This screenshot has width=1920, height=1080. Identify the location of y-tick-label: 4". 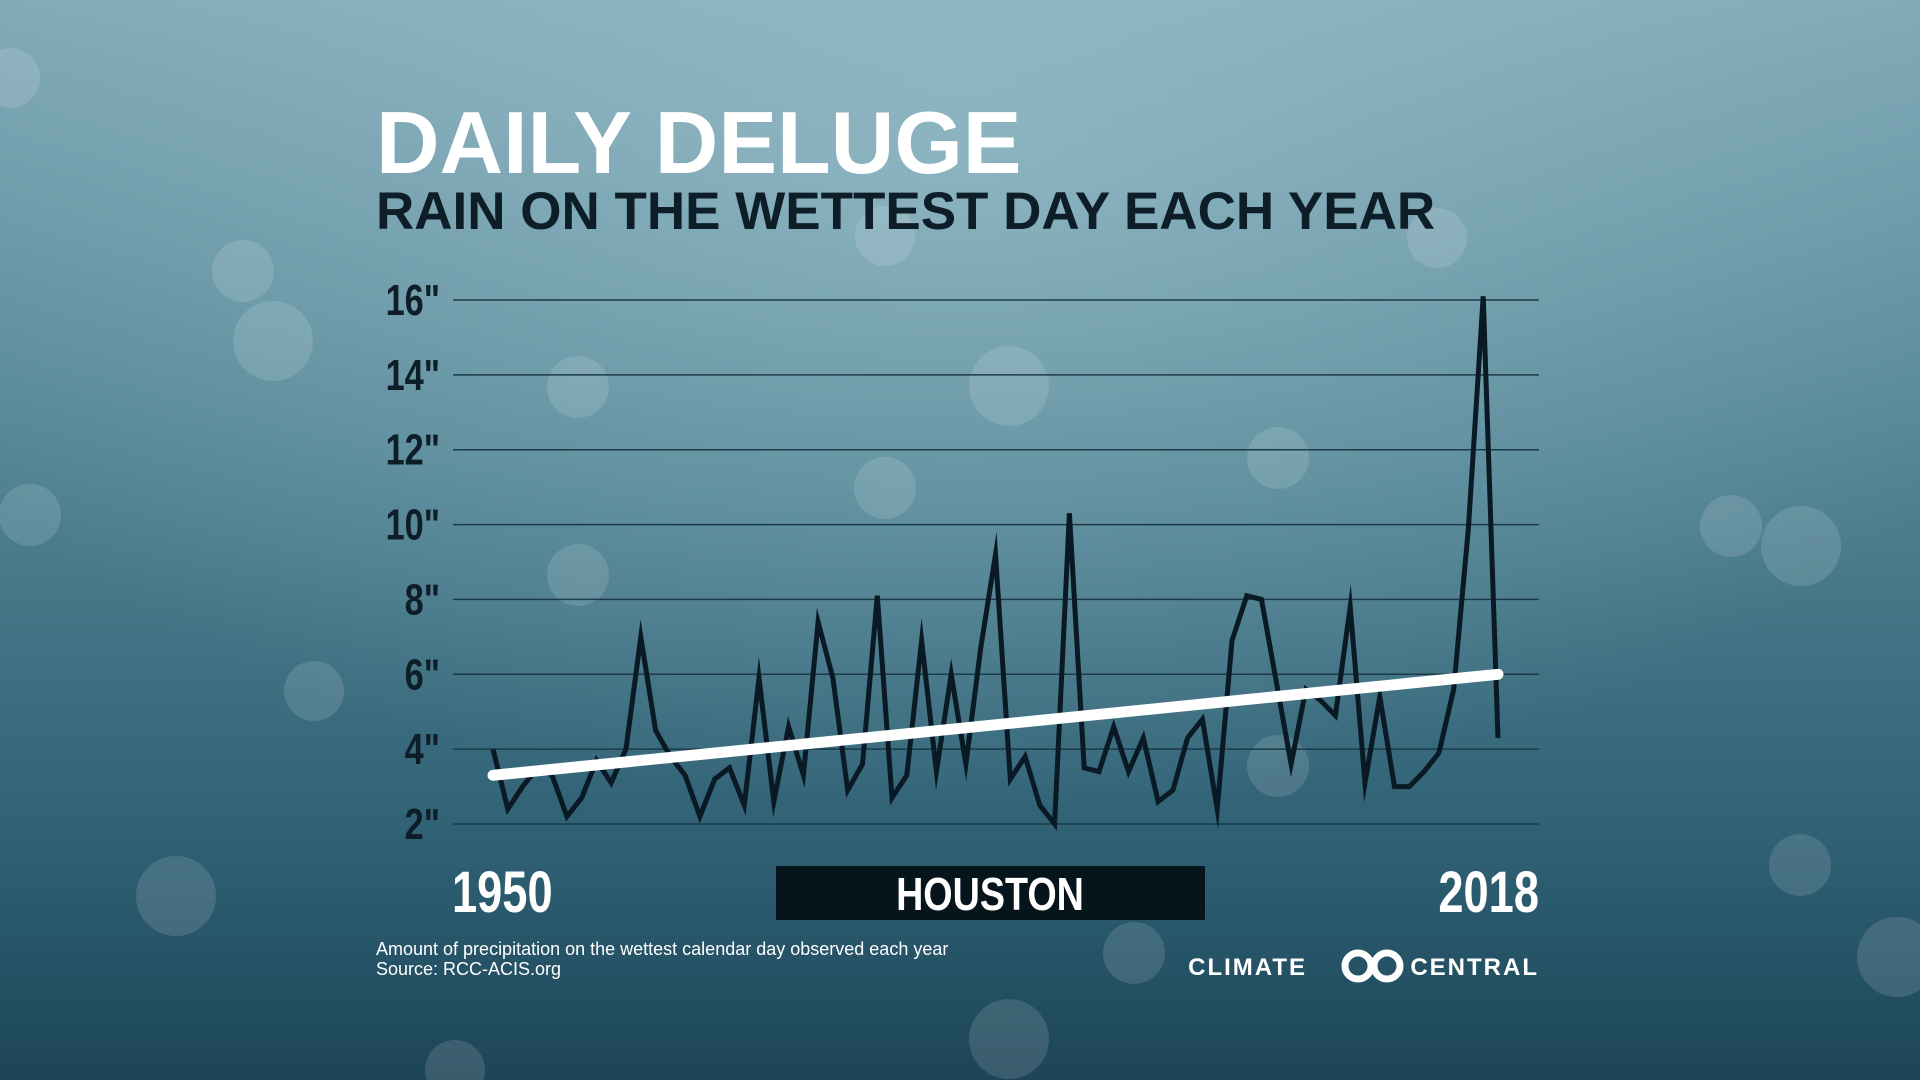
(422, 749).